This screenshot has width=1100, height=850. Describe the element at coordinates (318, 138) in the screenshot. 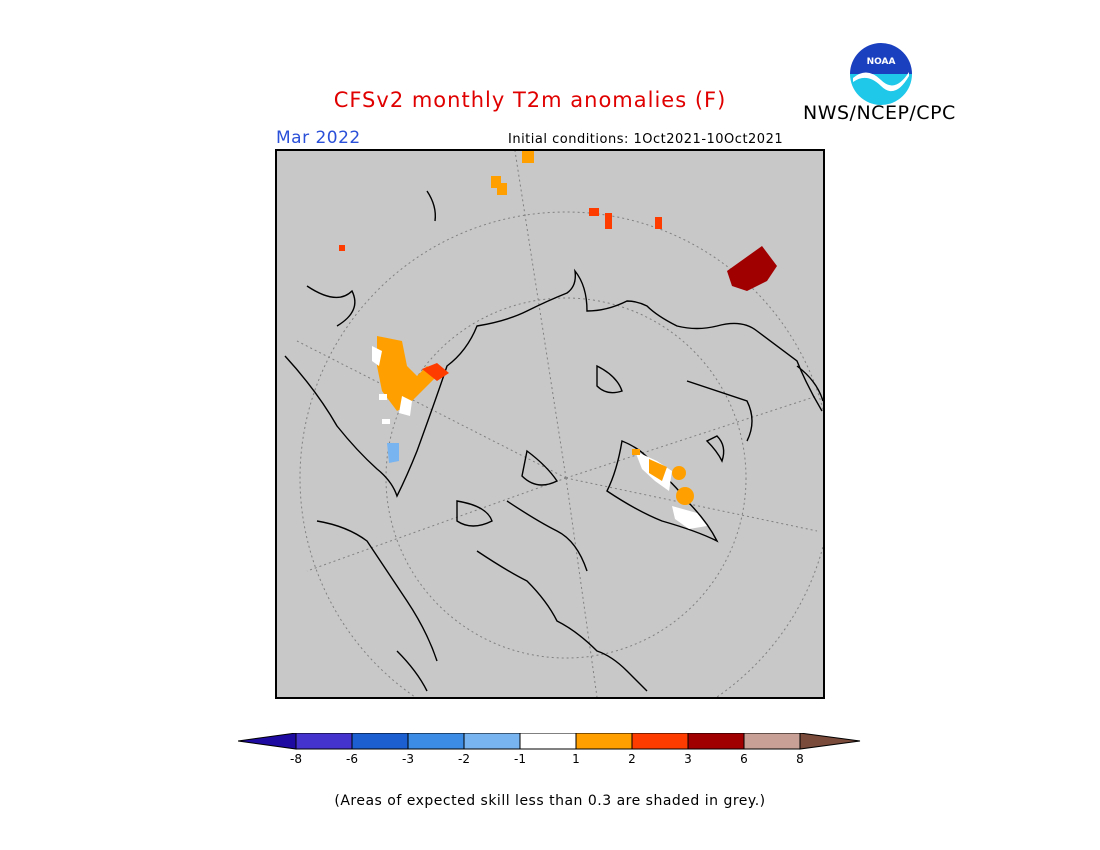

I see `forecast-month: Mar 2022` at that location.